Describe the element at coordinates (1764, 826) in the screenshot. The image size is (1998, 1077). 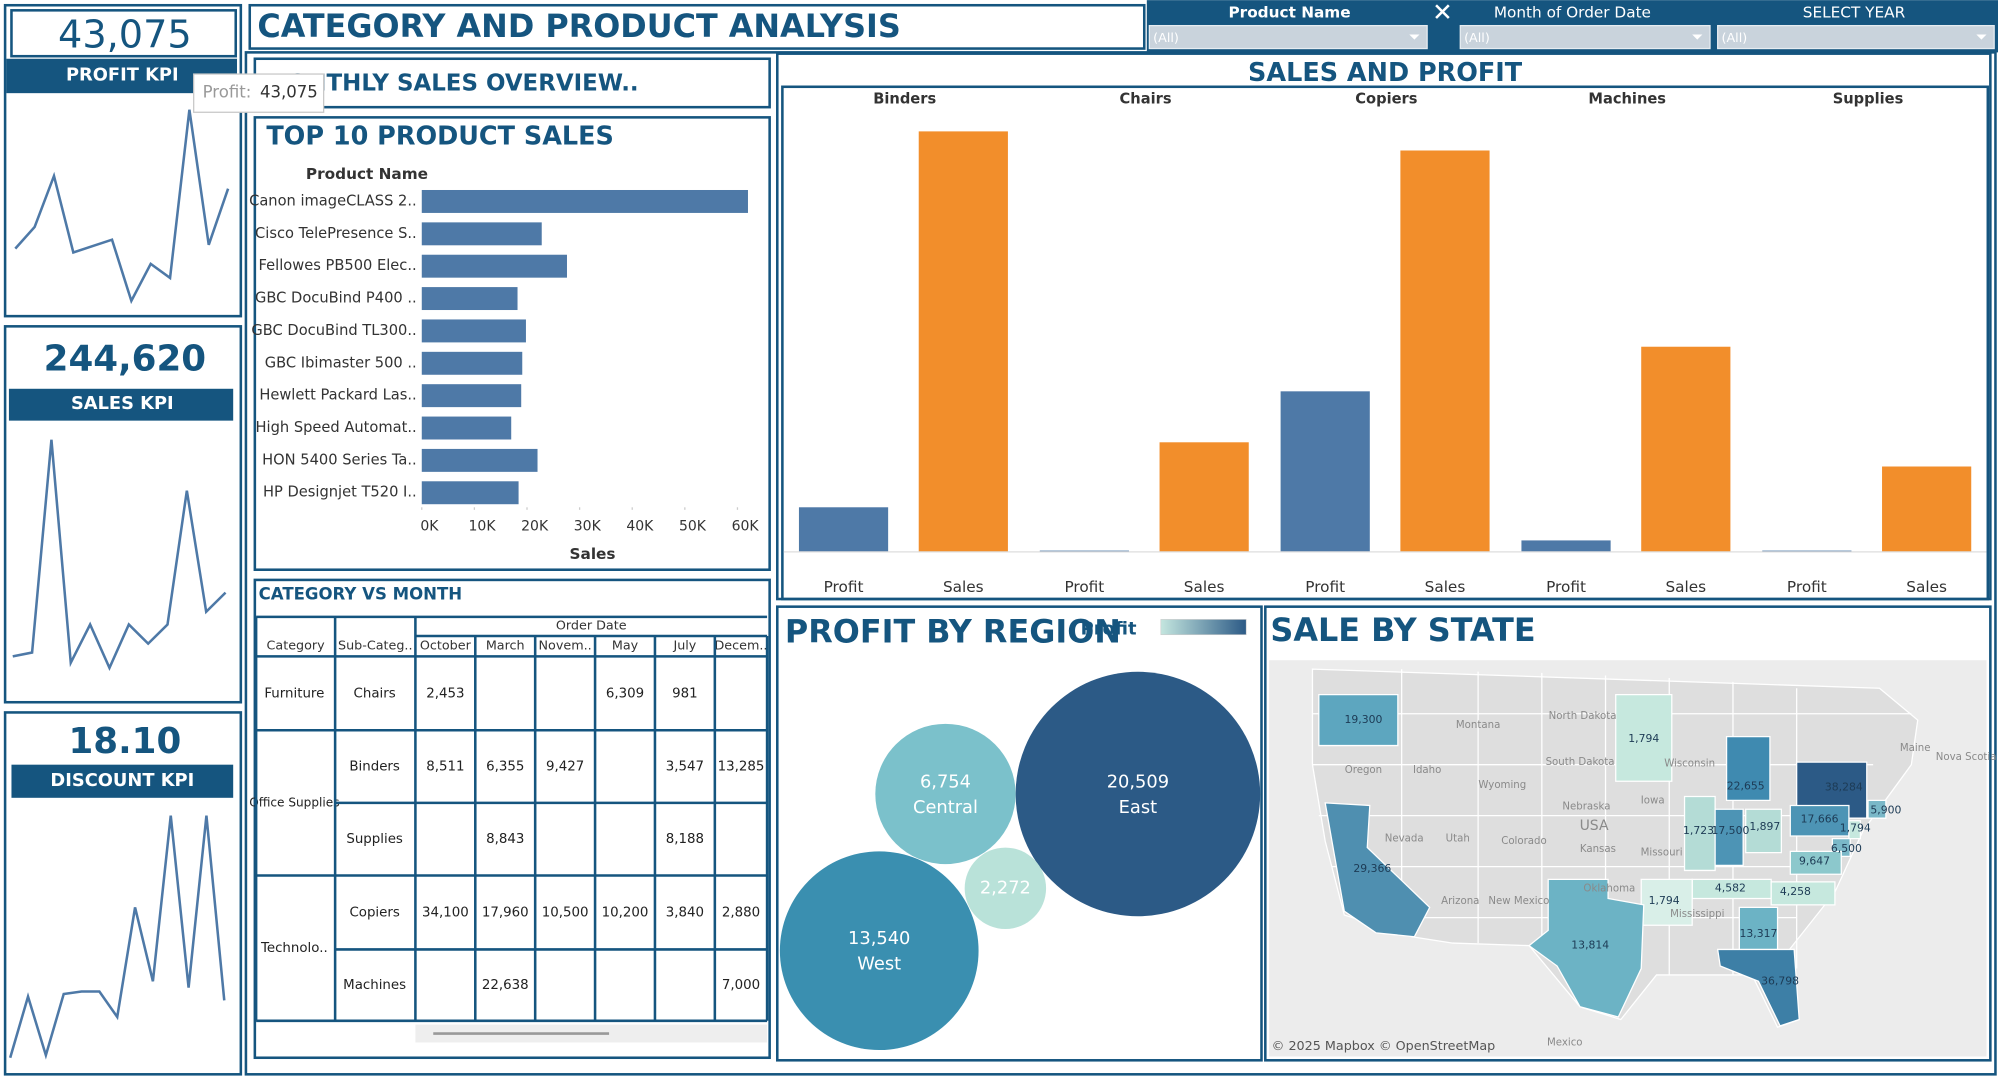
I see `state-value: 1,897` at that location.